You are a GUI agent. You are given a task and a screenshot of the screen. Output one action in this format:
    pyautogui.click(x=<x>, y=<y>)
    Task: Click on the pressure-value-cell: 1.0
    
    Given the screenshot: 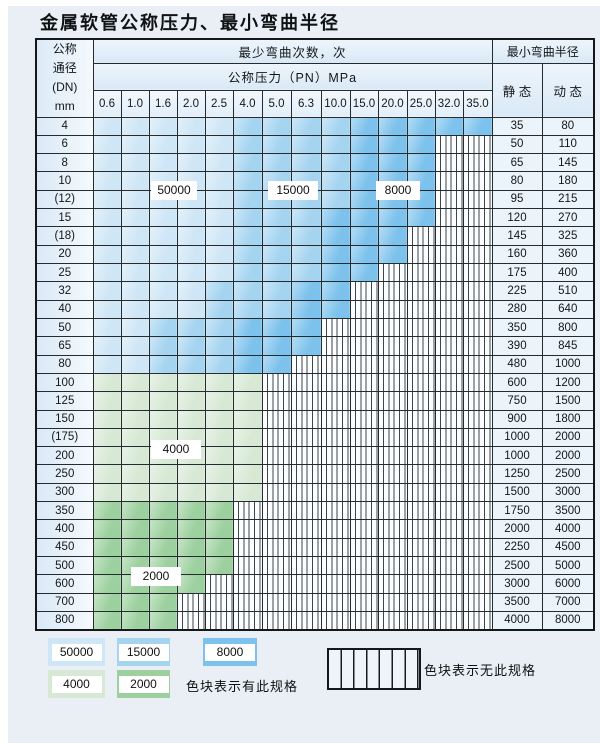 What is the action you would take?
    pyautogui.click(x=135, y=103)
    